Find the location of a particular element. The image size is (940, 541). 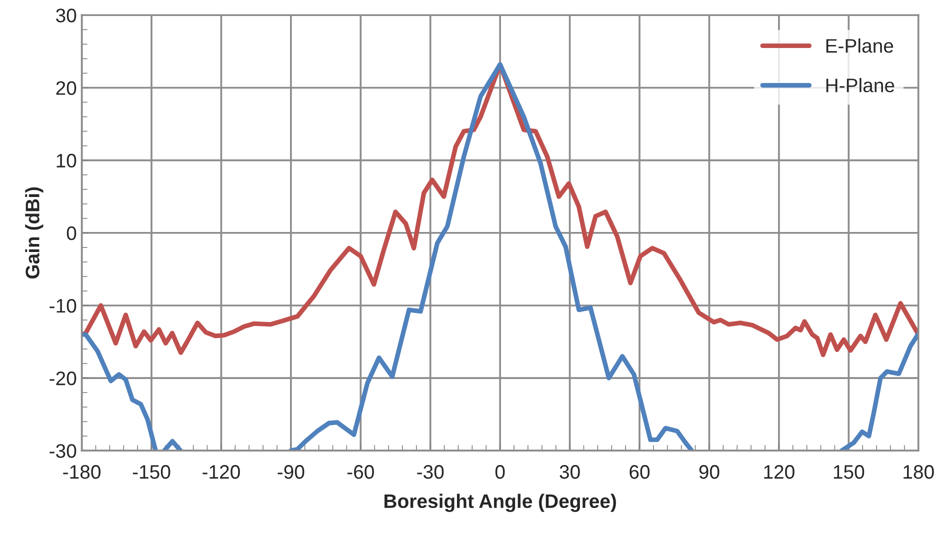

y-tick-label: 30 is located at coordinates (66, 15).